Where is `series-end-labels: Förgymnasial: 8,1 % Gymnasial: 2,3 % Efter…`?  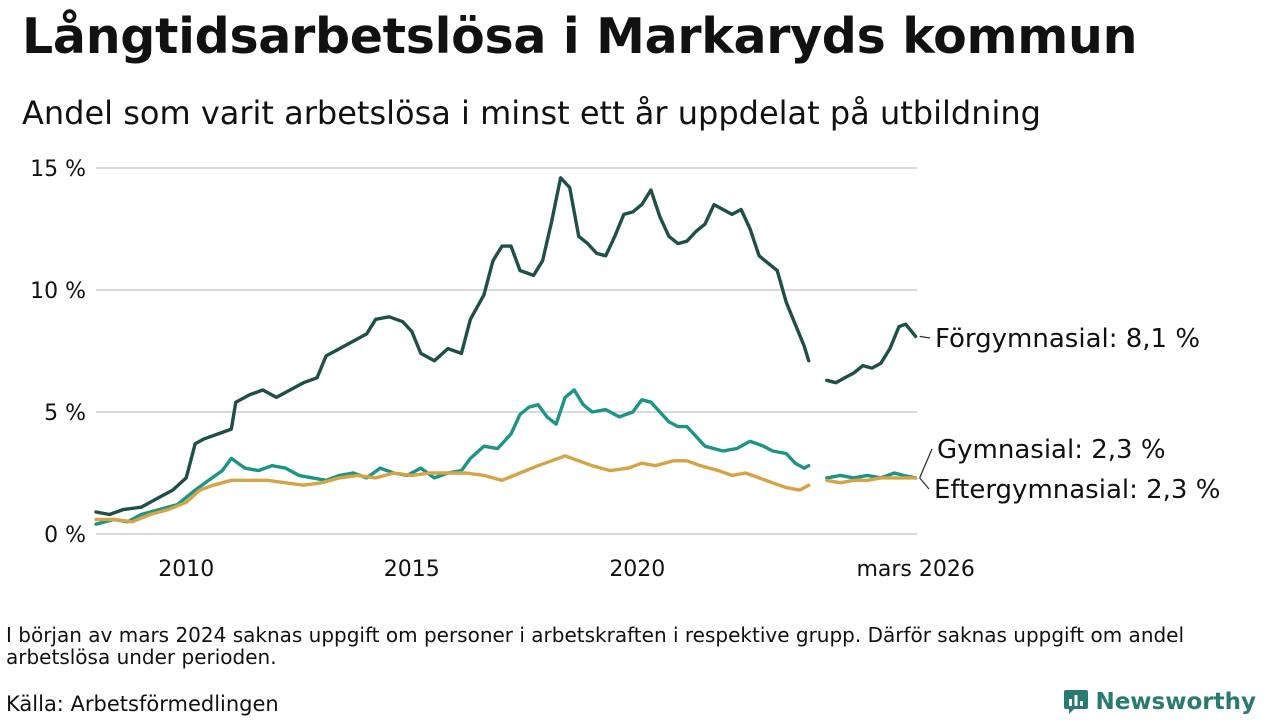
series-end-labels: Förgymnasial: 8,1 % Gymnasial: 2,3 % Efter… is located at coordinates (1069, 414).